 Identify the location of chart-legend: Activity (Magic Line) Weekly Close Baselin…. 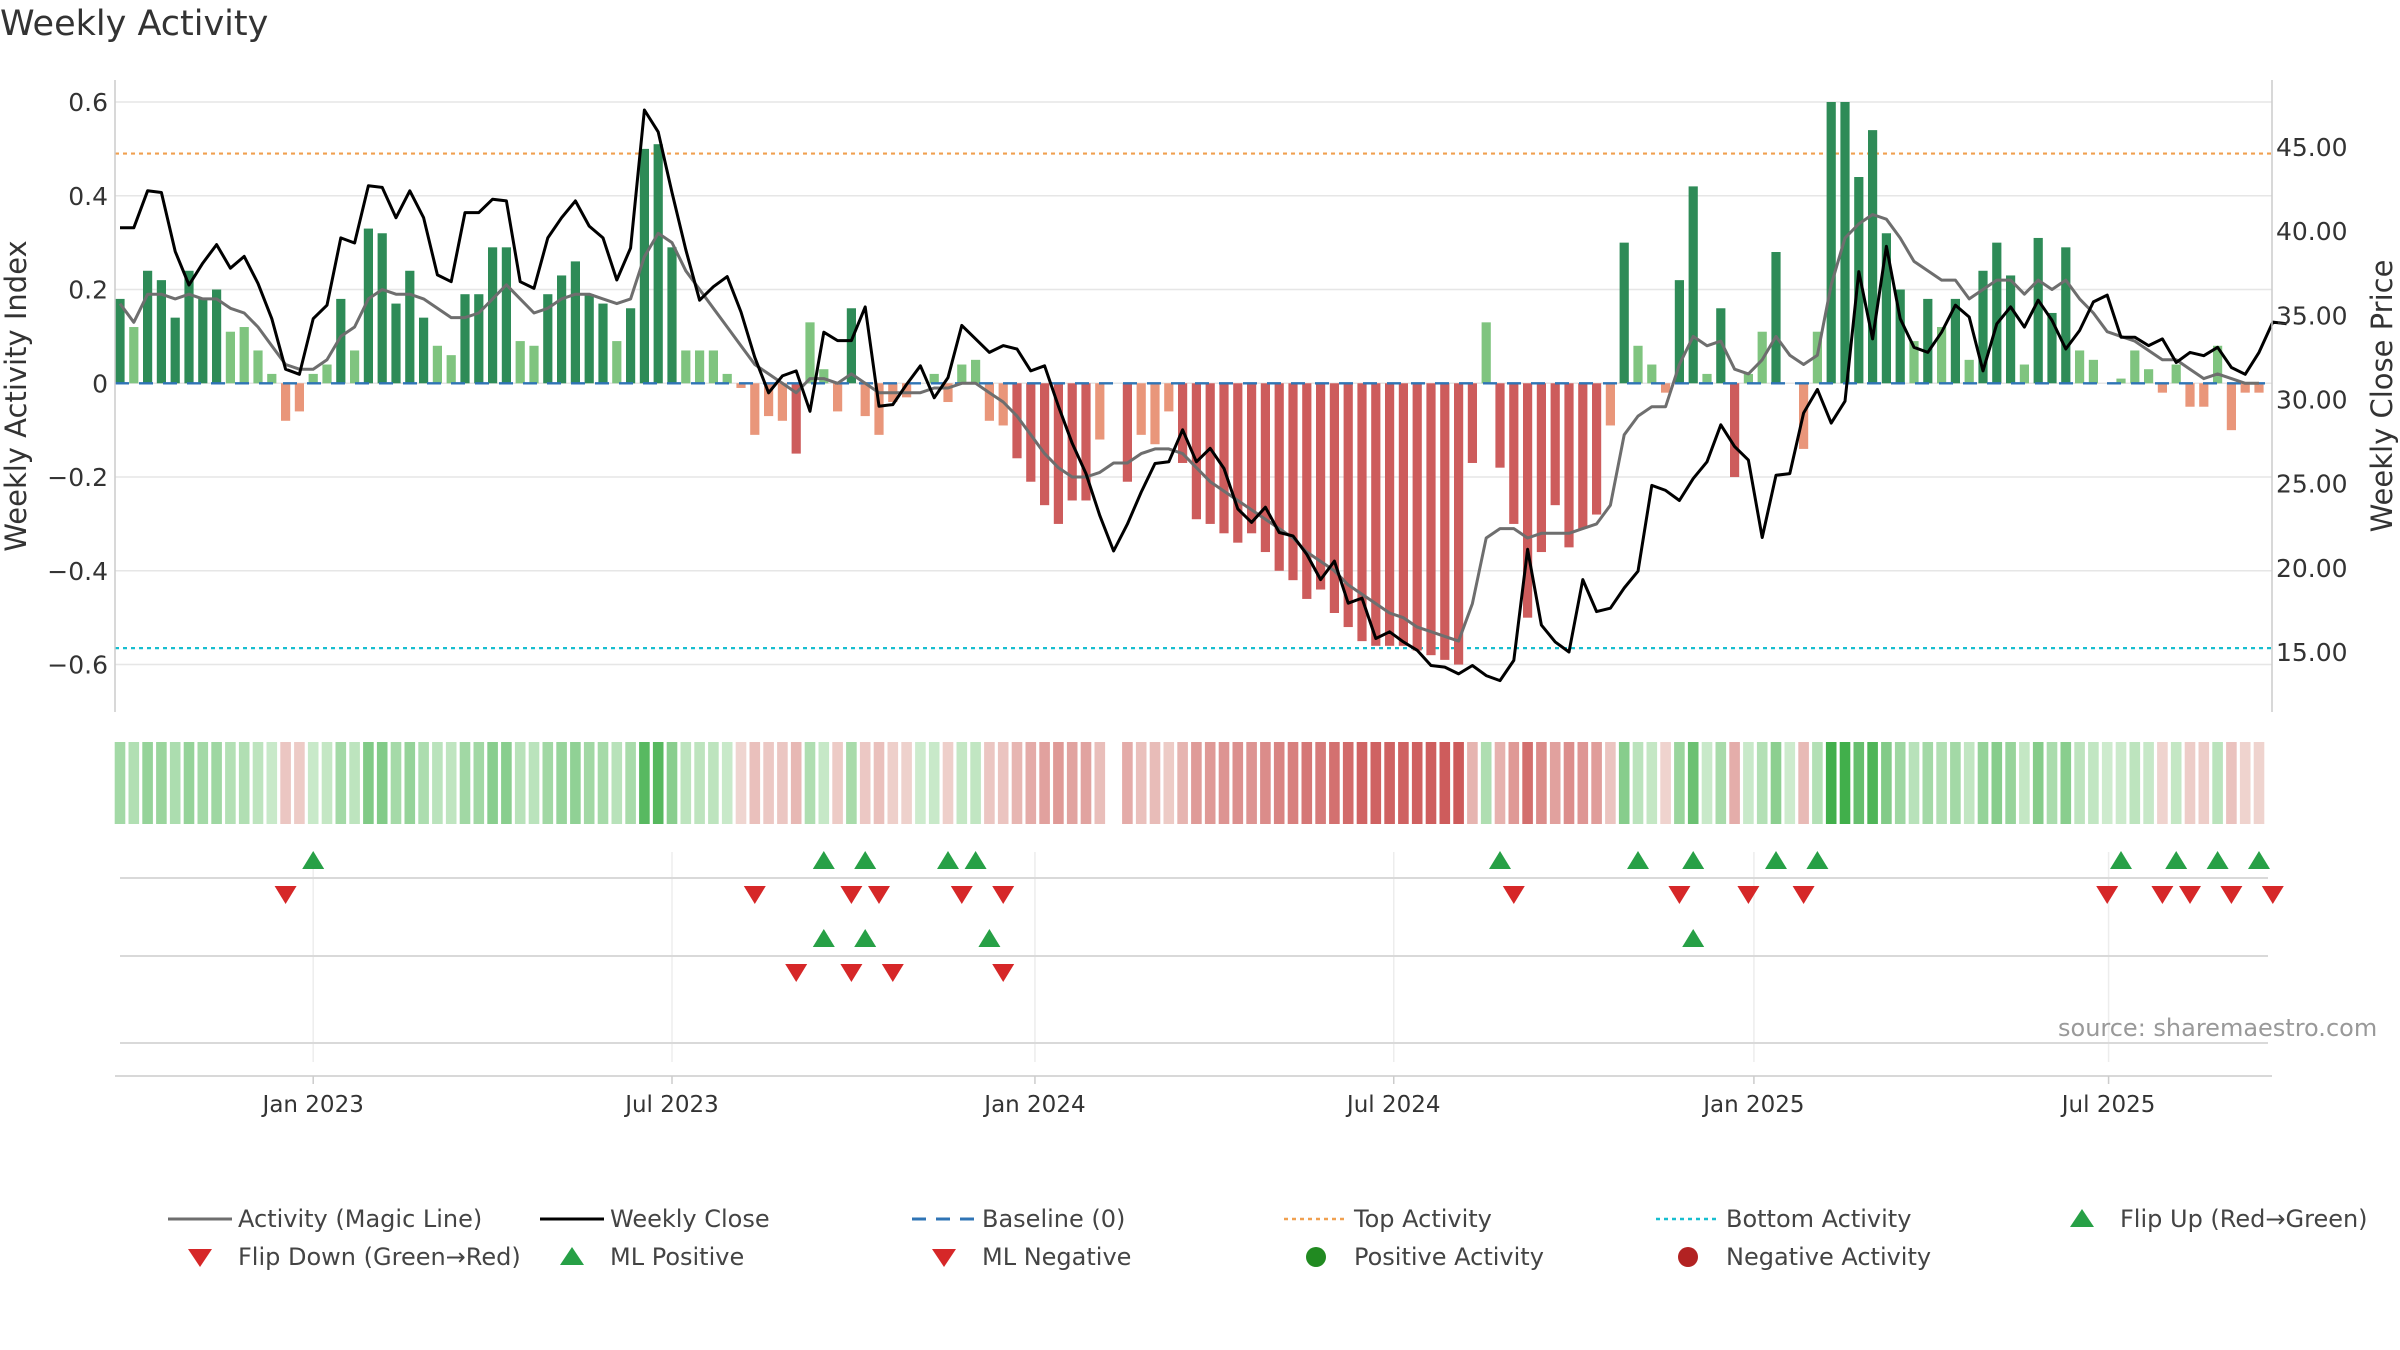
(1200, 1244).